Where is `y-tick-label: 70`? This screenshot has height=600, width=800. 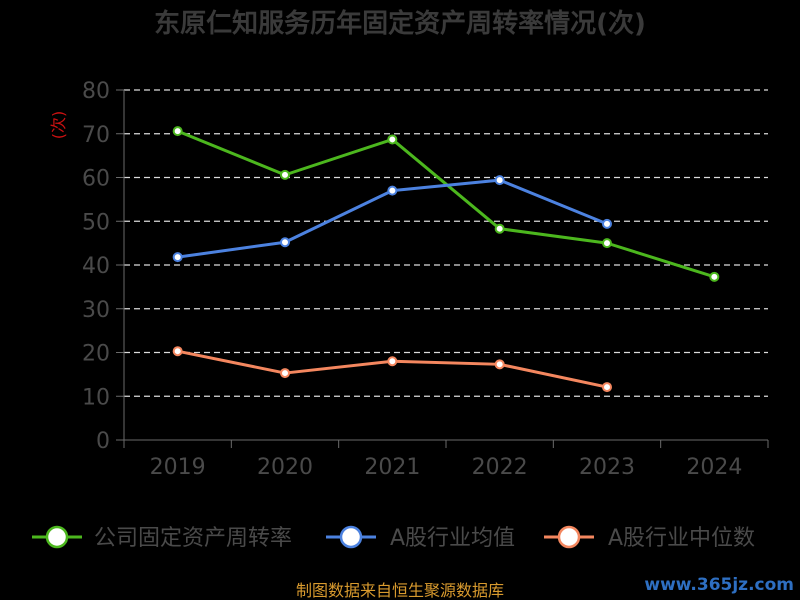 y-tick-label: 70 is located at coordinates (96, 135).